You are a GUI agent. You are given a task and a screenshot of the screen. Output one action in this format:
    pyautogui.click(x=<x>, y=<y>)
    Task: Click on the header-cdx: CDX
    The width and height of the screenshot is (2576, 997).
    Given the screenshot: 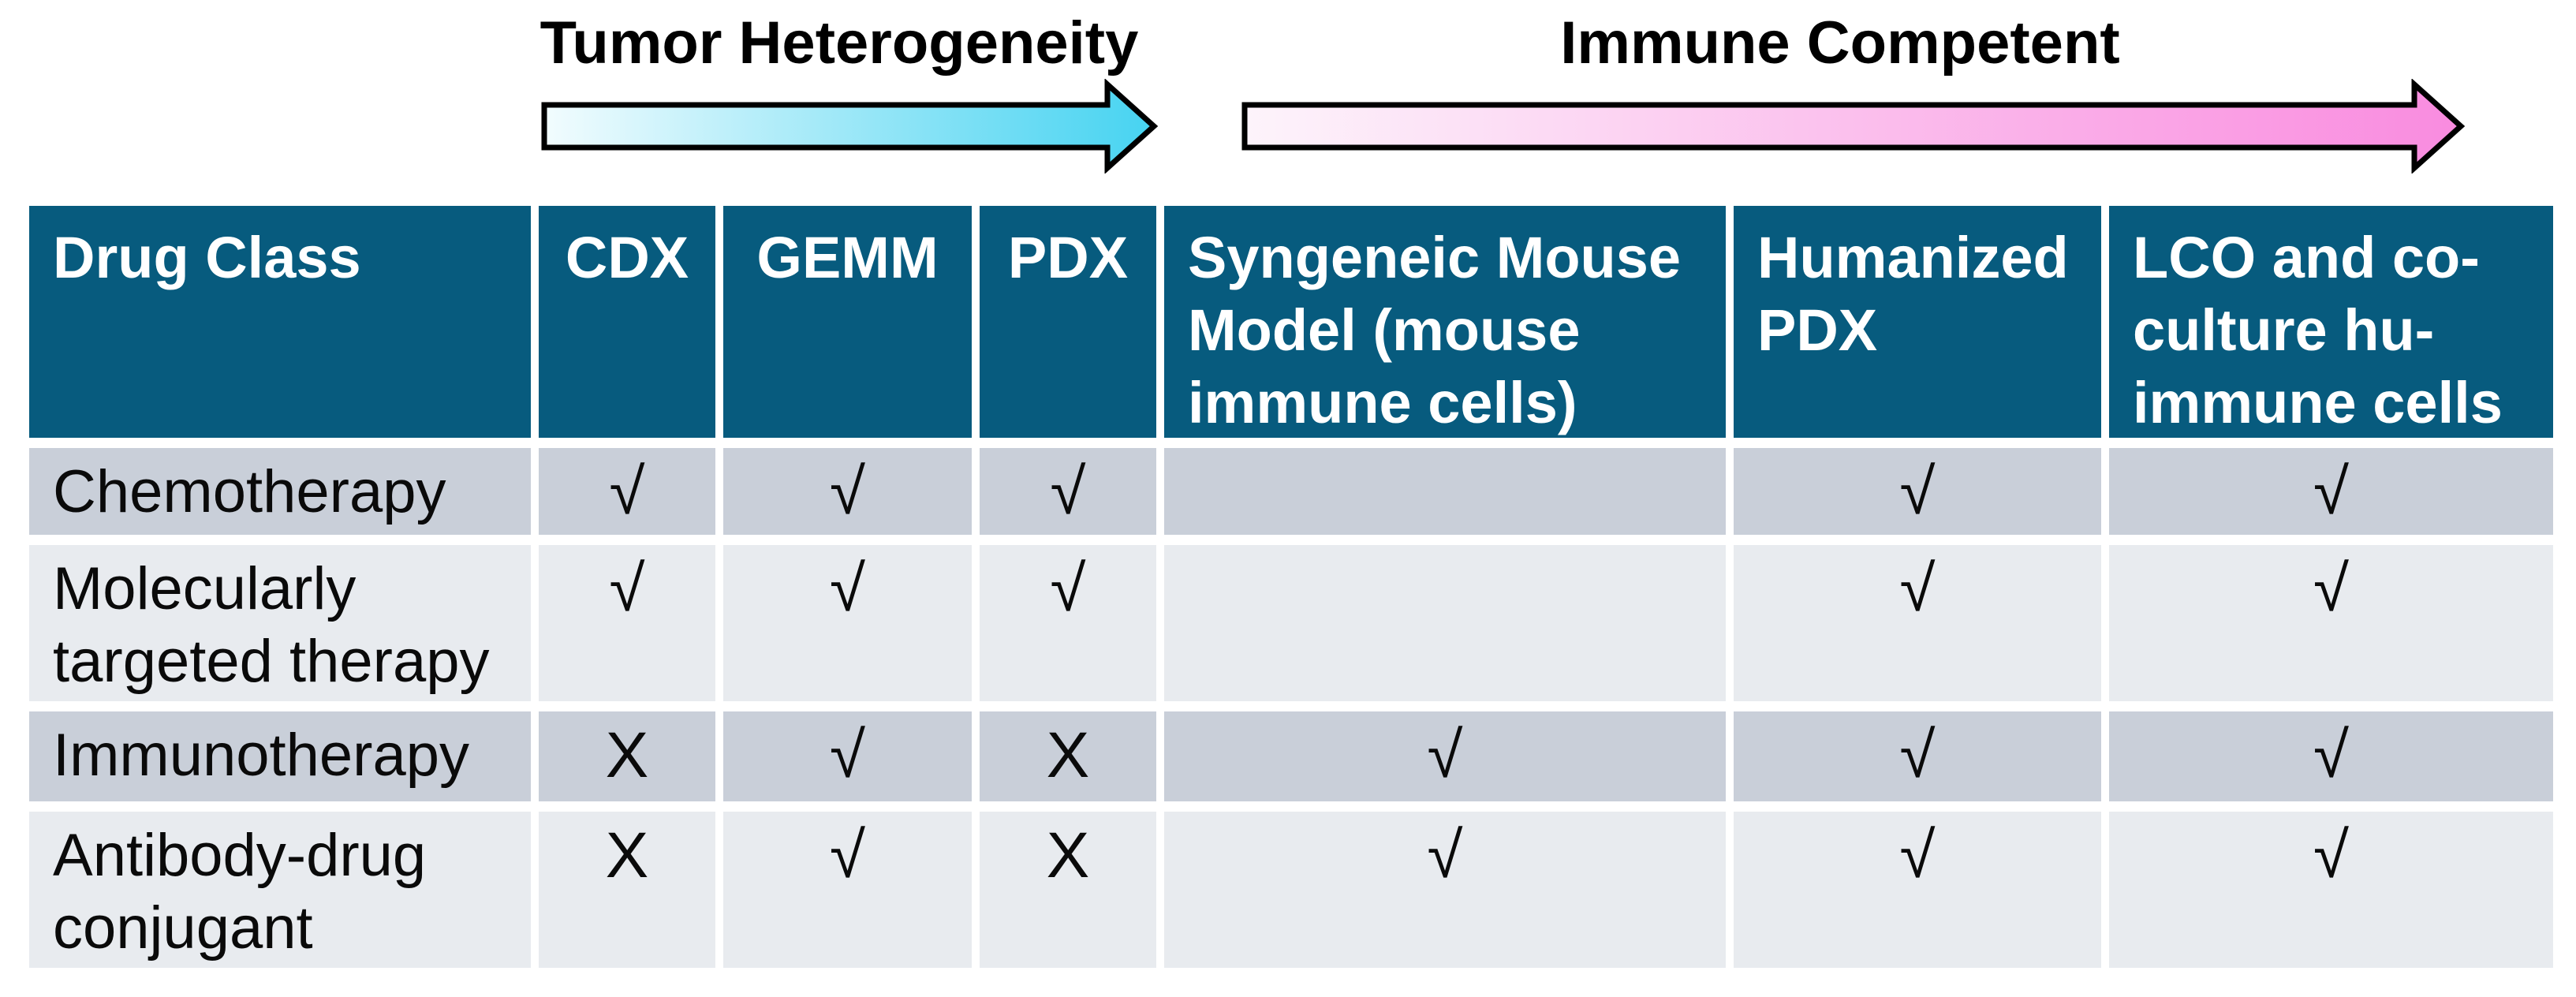 What is the action you would take?
    pyautogui.click(x=627, y=322)
    